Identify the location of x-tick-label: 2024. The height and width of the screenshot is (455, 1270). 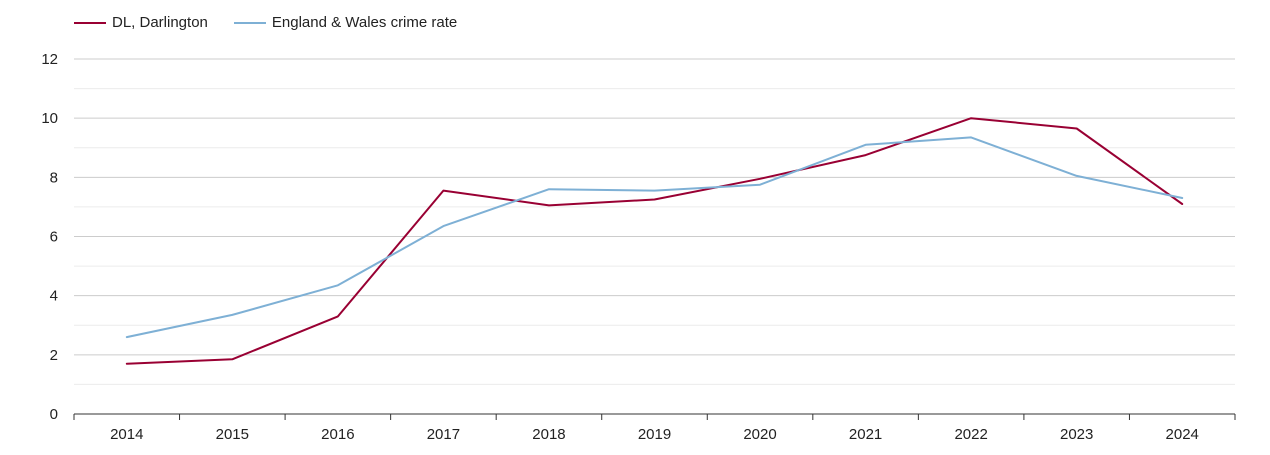
(1182, 434).